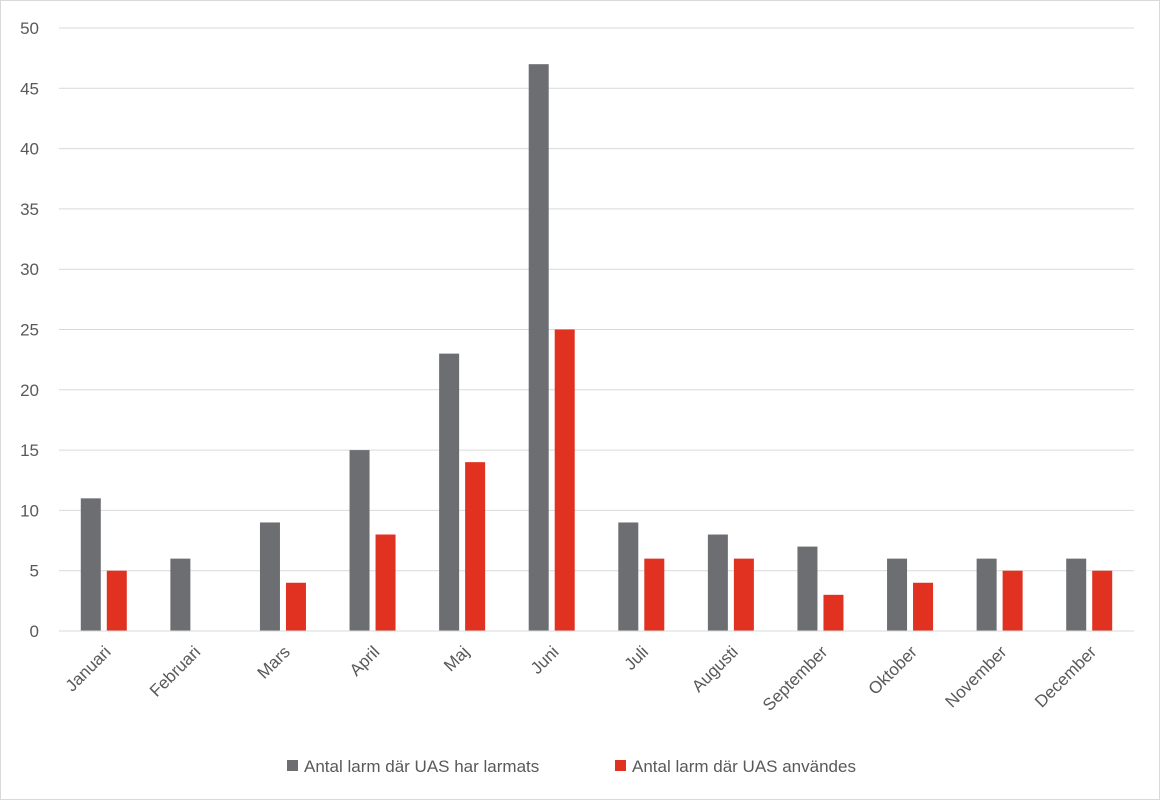 The width and height of the screenshot is (1160, 801). Describe the element at coordinates (1076, 594) in the screenshot. I see `bar-series-1-december` at that location.